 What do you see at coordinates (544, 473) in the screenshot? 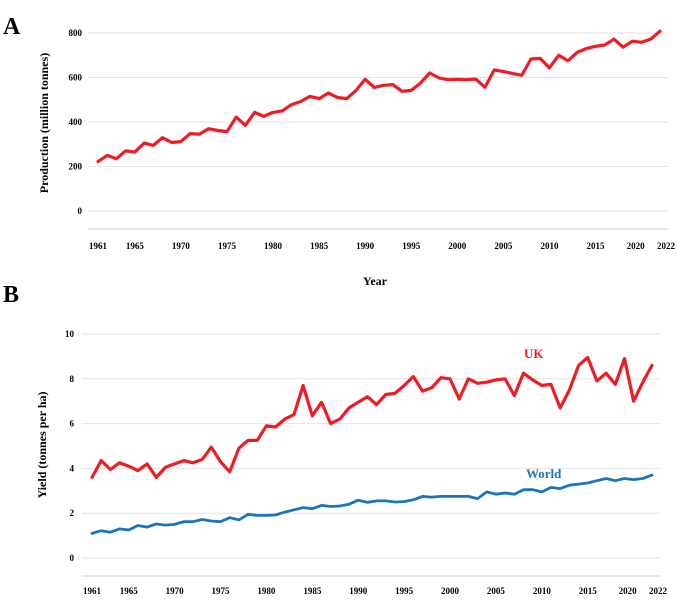
I see `series-label-world: World` at bounding box center [544, 473].